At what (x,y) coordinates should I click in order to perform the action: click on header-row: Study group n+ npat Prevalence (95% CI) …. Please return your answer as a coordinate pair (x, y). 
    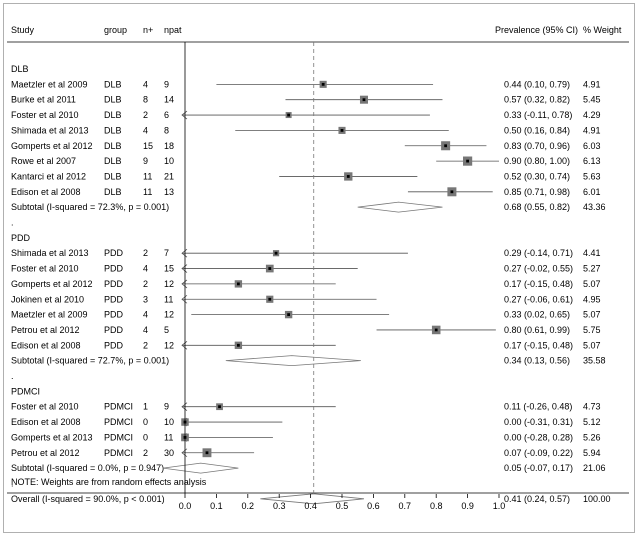
    Looking at the image, I should click on (316, 30).